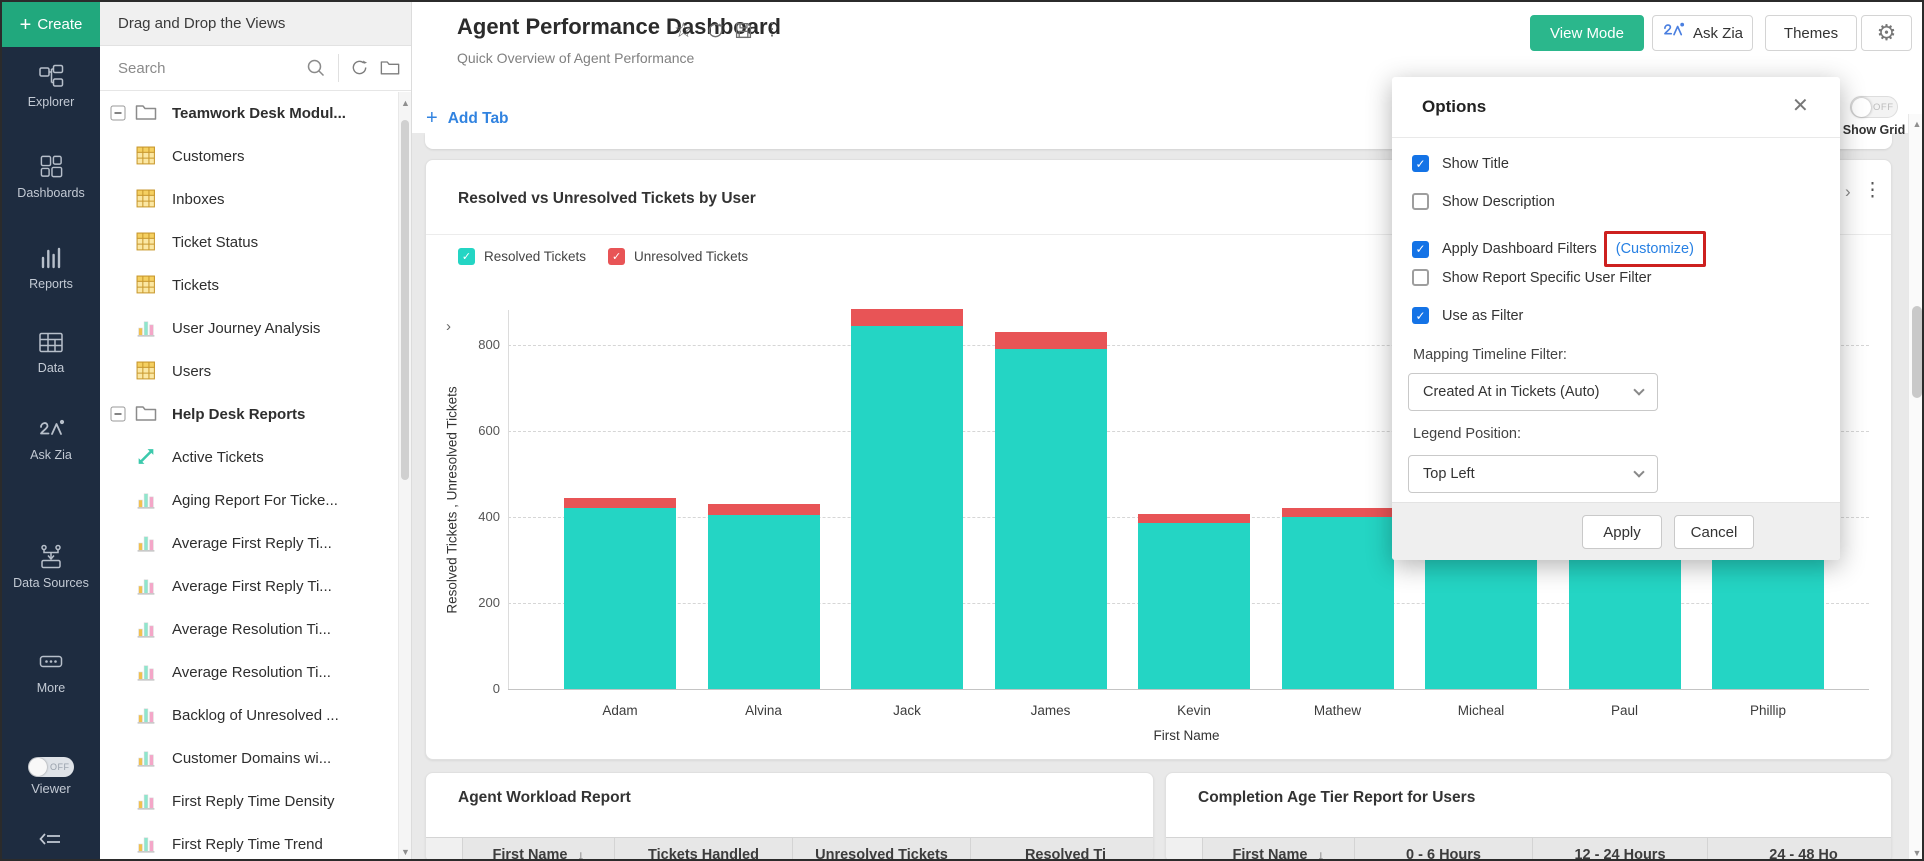 The image size is (1924, 861). What do you see at coordinates (51, 353) in the screenshot?
I see `sidebar-item-data: Data` at bounding box center [51, 353].